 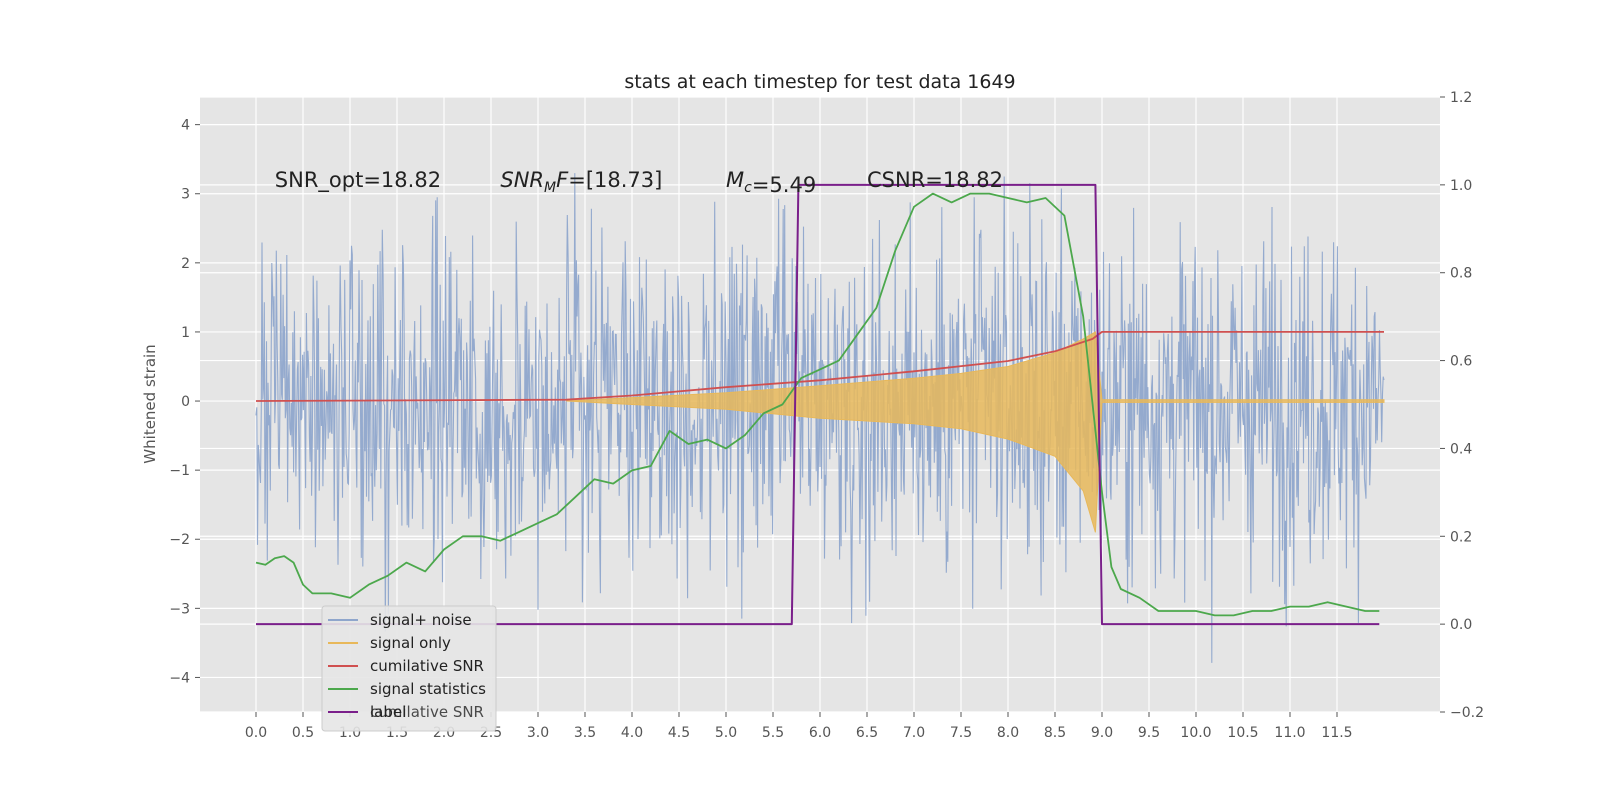 I want to click on legend-label: signal+ noise, so click(x=421, y=620).